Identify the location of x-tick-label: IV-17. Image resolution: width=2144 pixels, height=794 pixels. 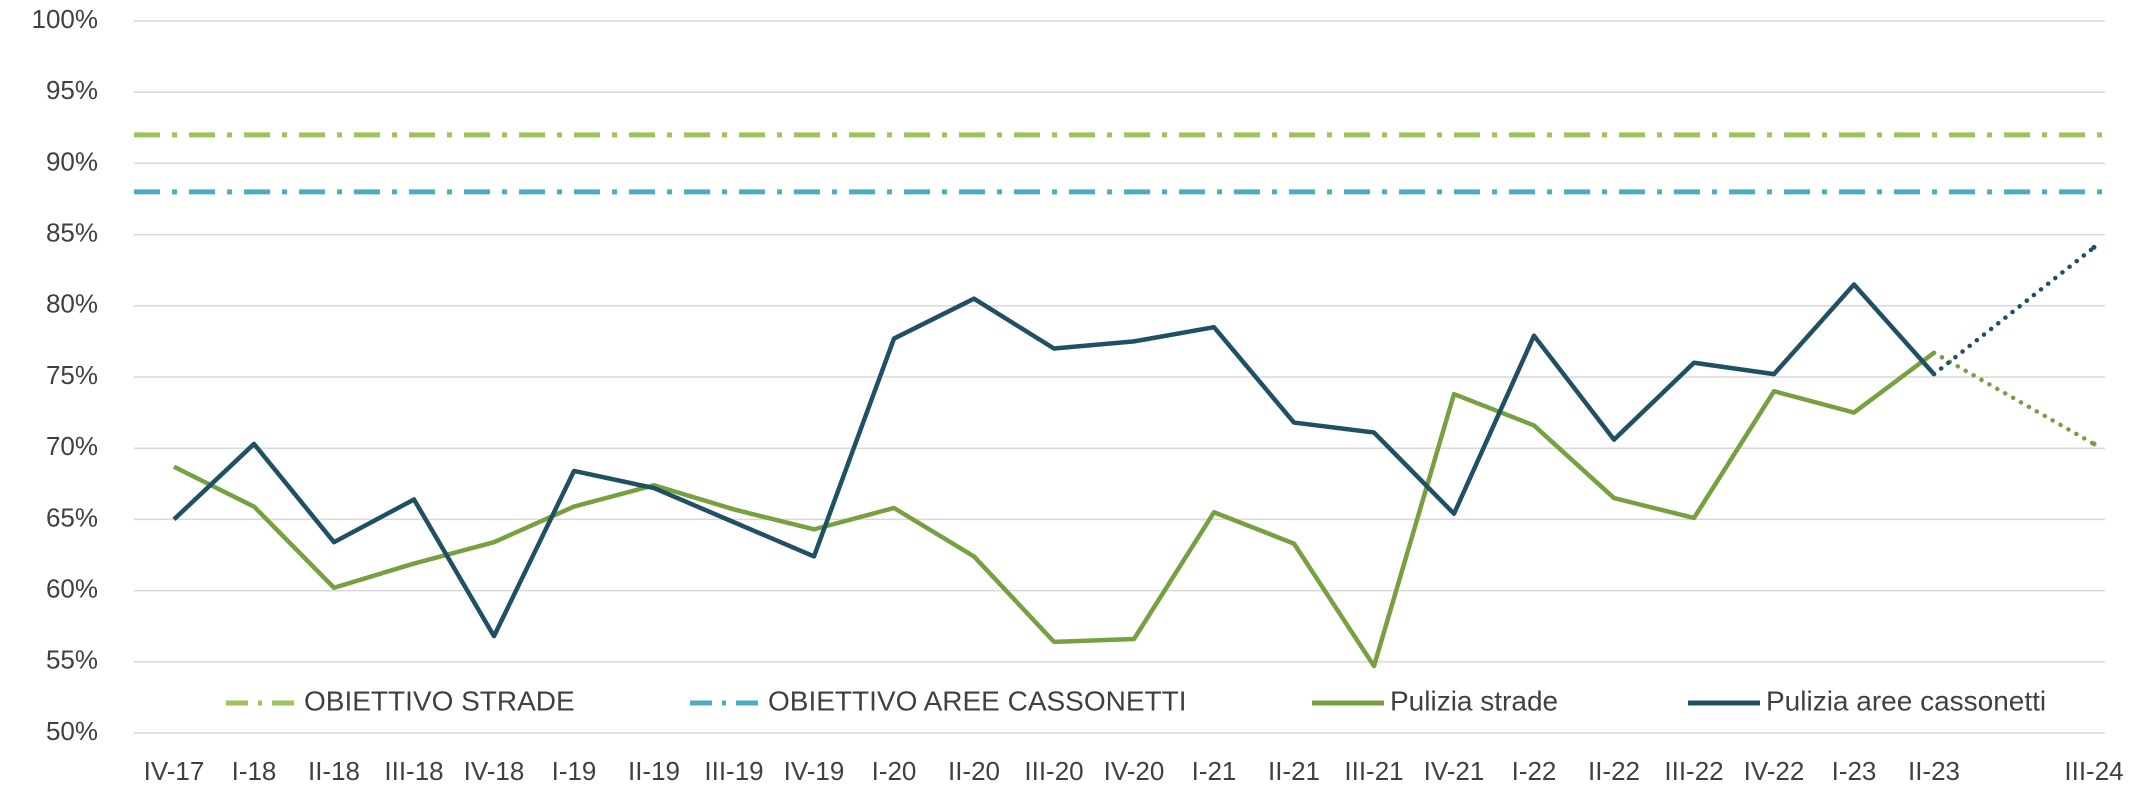
(174, 771).